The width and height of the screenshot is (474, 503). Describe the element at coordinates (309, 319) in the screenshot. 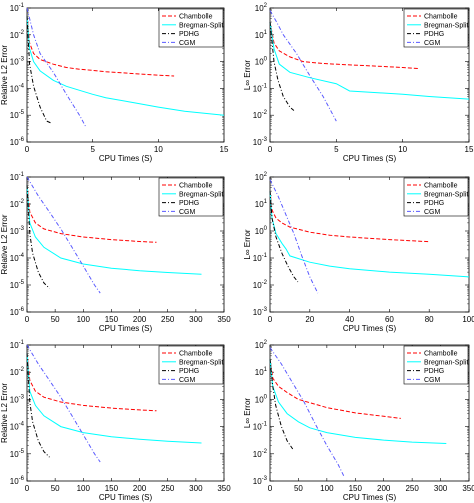

I see `x-tick-label: 20` at that location.